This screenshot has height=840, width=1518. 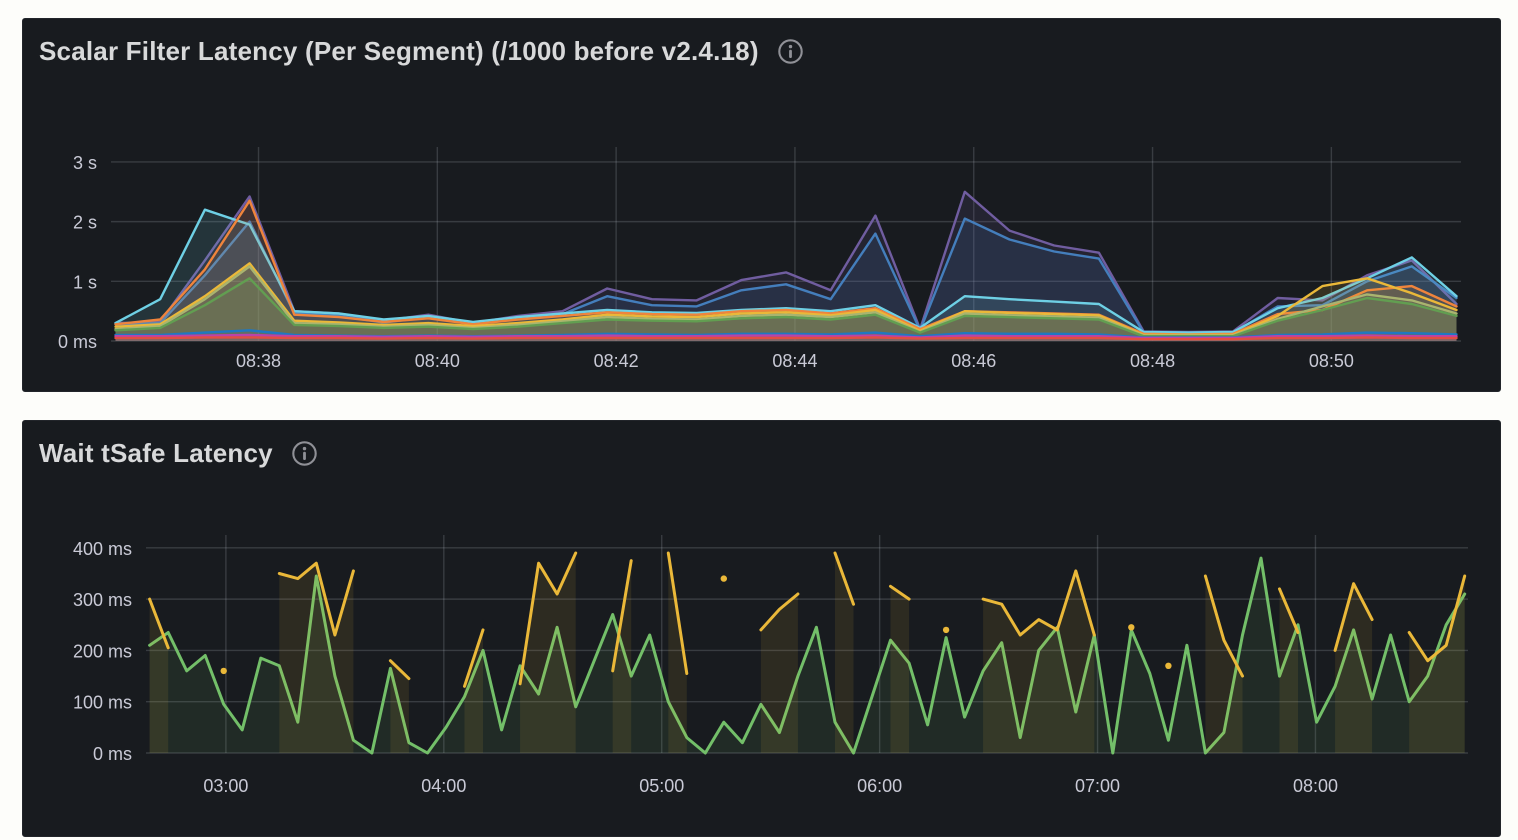 What do you see at coordinates (102, 549) in the screenshot?
I see `y-axis-tick-label: 400 ms` at bounding box center [102, 549].